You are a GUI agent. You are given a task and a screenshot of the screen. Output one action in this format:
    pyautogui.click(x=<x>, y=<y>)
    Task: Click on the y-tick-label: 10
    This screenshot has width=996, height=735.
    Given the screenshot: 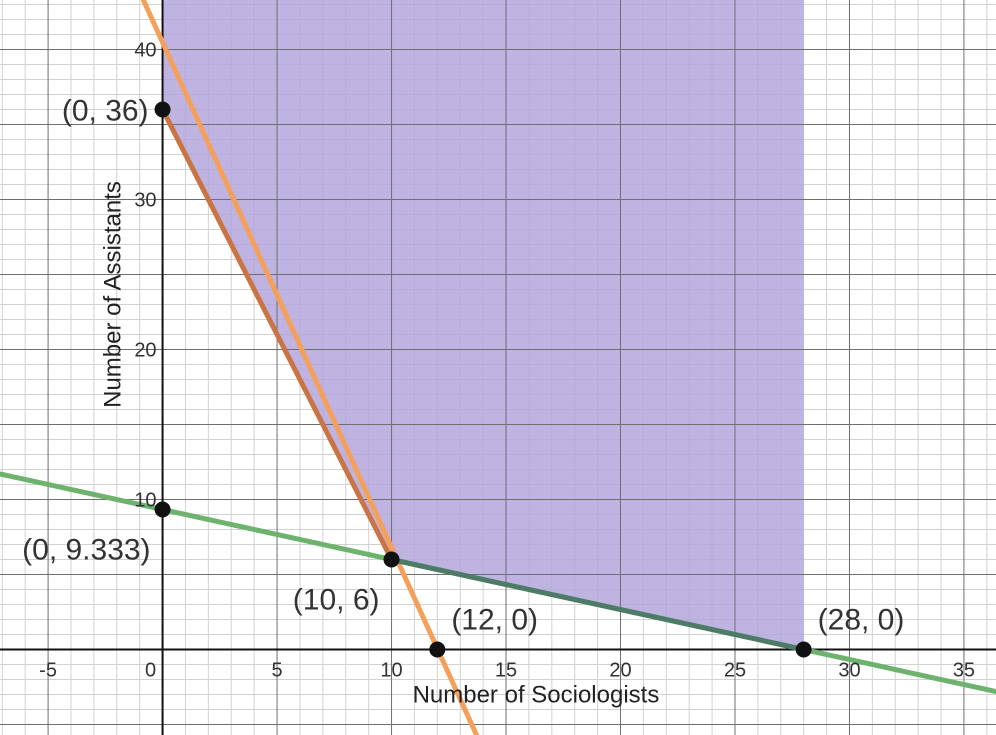 What is the action you would take?
    pyautogui.click(x=145, y=501)
    